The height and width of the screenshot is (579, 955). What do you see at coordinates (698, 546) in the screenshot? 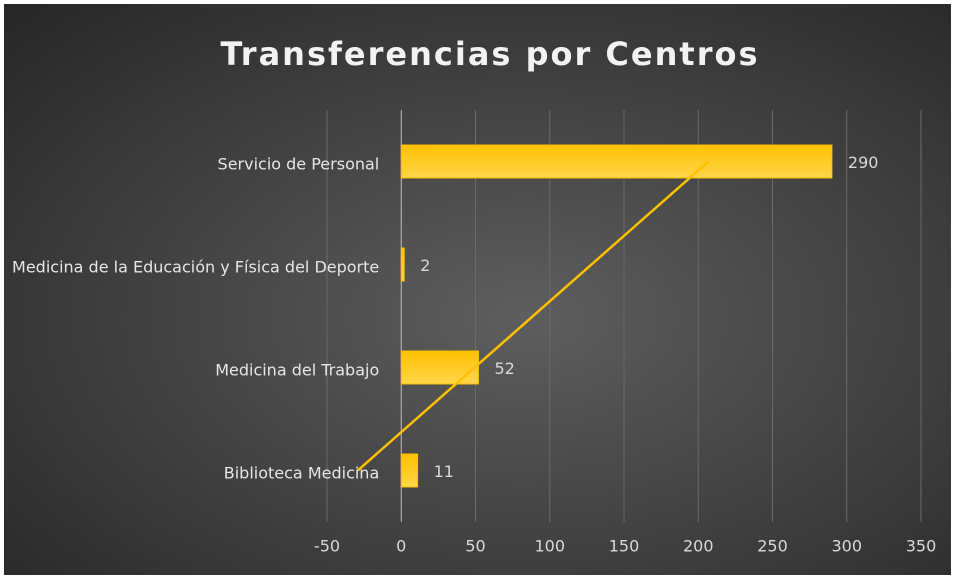
I see `x-tick-label: 200` at bounding box center [698, 546].